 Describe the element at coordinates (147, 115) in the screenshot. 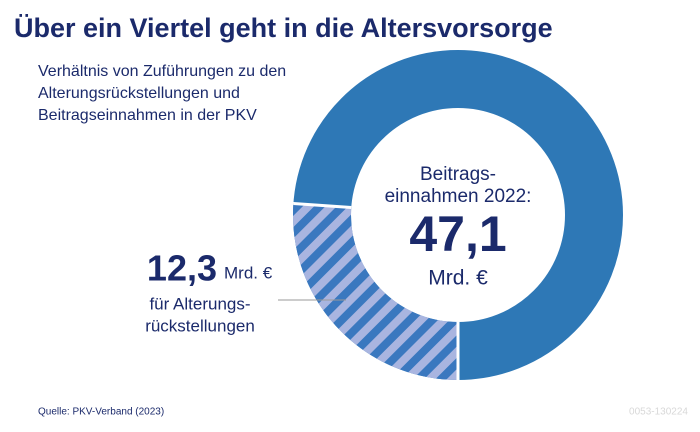

I see `subtitle: Beitragseinnahmen in der PKV` at that location.